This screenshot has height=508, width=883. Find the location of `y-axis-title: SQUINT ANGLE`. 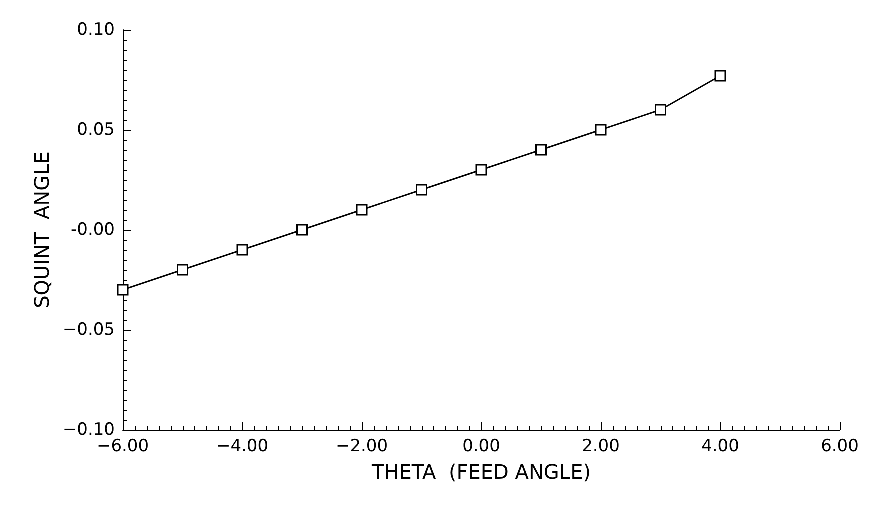

y-axis-title: SQUINT ANGLE is located at coordinates (42, 230).